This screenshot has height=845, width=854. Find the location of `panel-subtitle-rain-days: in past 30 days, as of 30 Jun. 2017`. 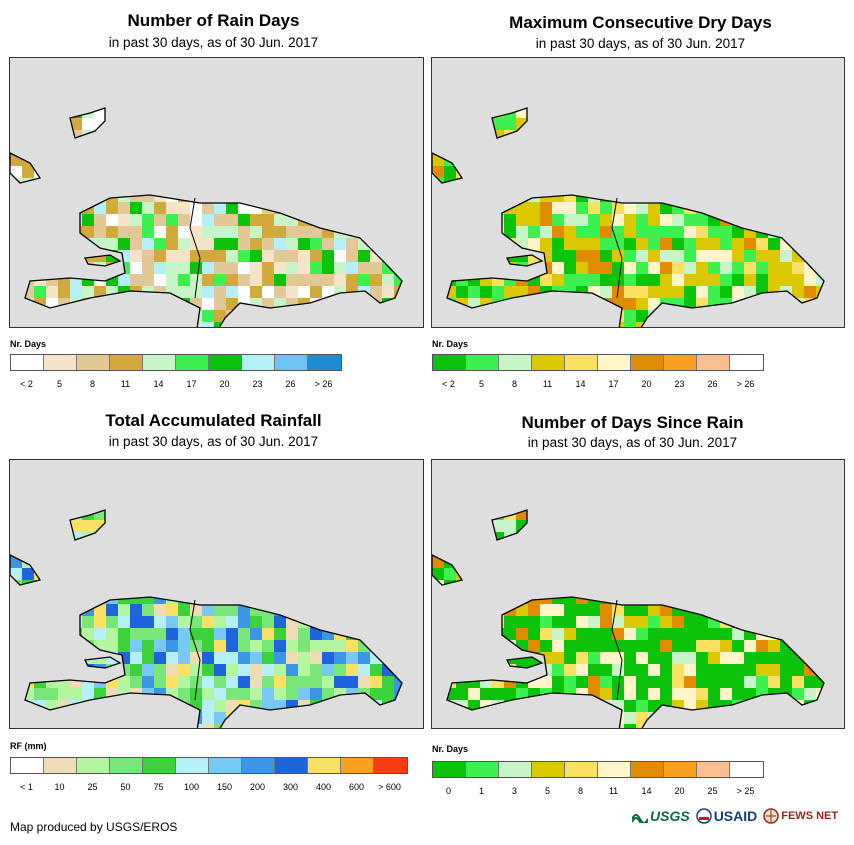

panel-subtitle-rain-days: in past 30 days, as of 30 Jun. 2017 is located at coordinates (213, 42).